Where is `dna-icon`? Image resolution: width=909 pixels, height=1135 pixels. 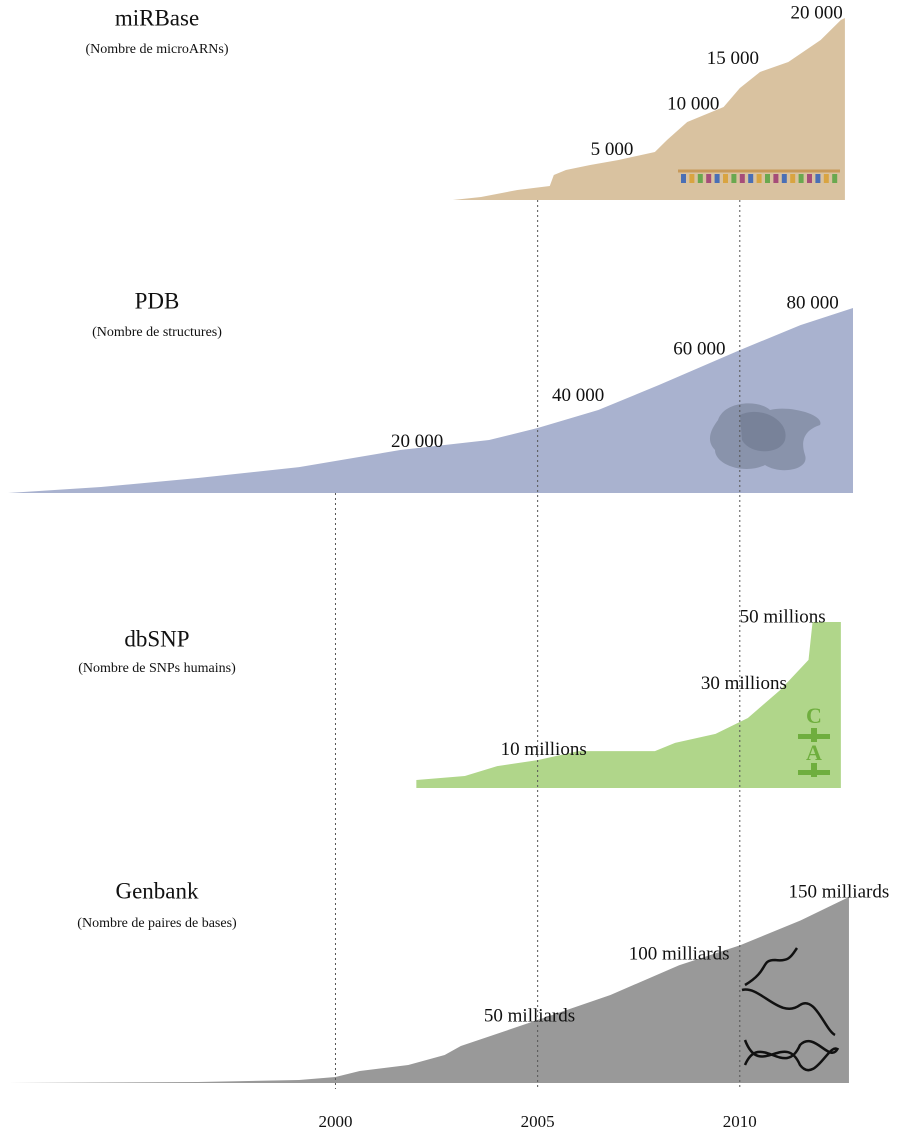
dna-icon is located at coordinates (790, 1009).